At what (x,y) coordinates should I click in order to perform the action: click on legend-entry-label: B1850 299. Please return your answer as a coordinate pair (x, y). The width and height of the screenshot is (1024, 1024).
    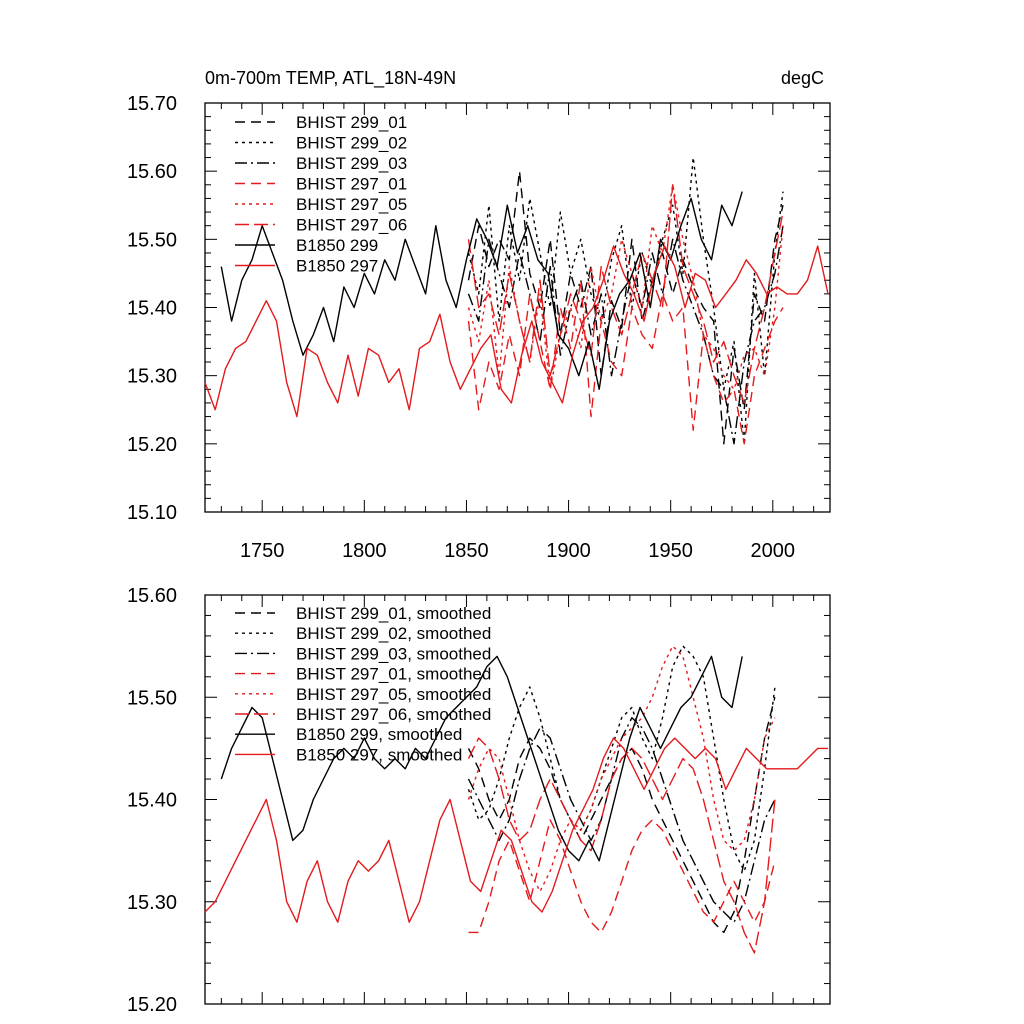
    Looking at the image, I should click on (337, 245).